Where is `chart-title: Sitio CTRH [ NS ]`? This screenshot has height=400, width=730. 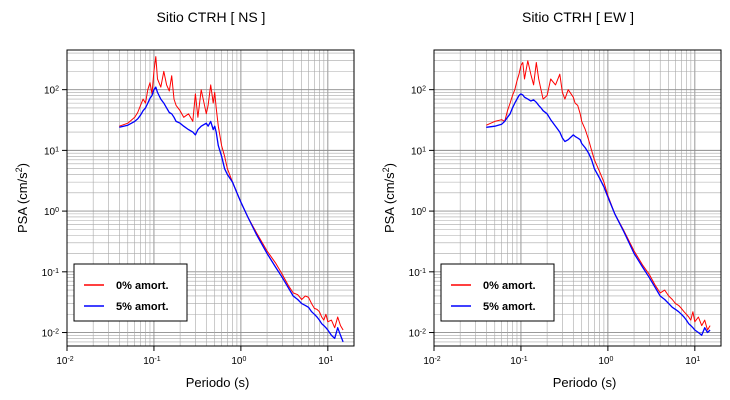
chart-title: Sitio CTRH [ NS ] is located at coordinates (211, 17).